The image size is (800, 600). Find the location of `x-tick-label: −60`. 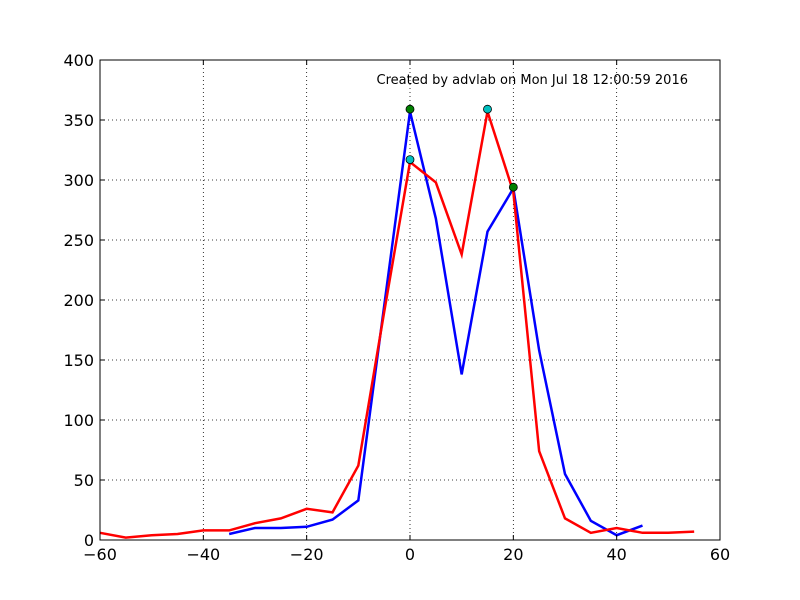

x-tick-label: −60 is located at coordinates (100, 554).